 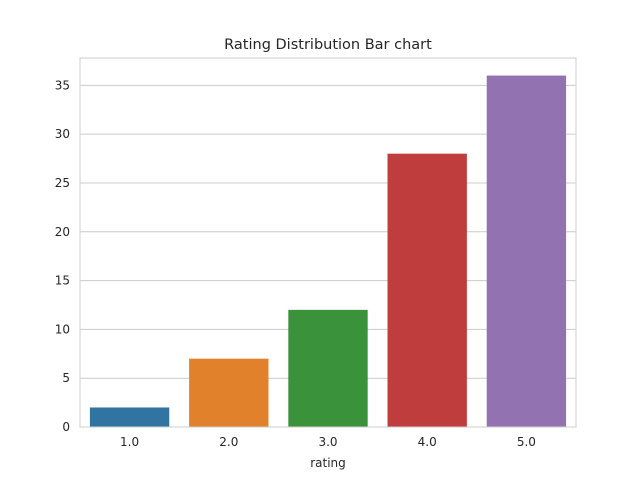 I want to click on y-tick-label: 35, so click(x=62, y=85).